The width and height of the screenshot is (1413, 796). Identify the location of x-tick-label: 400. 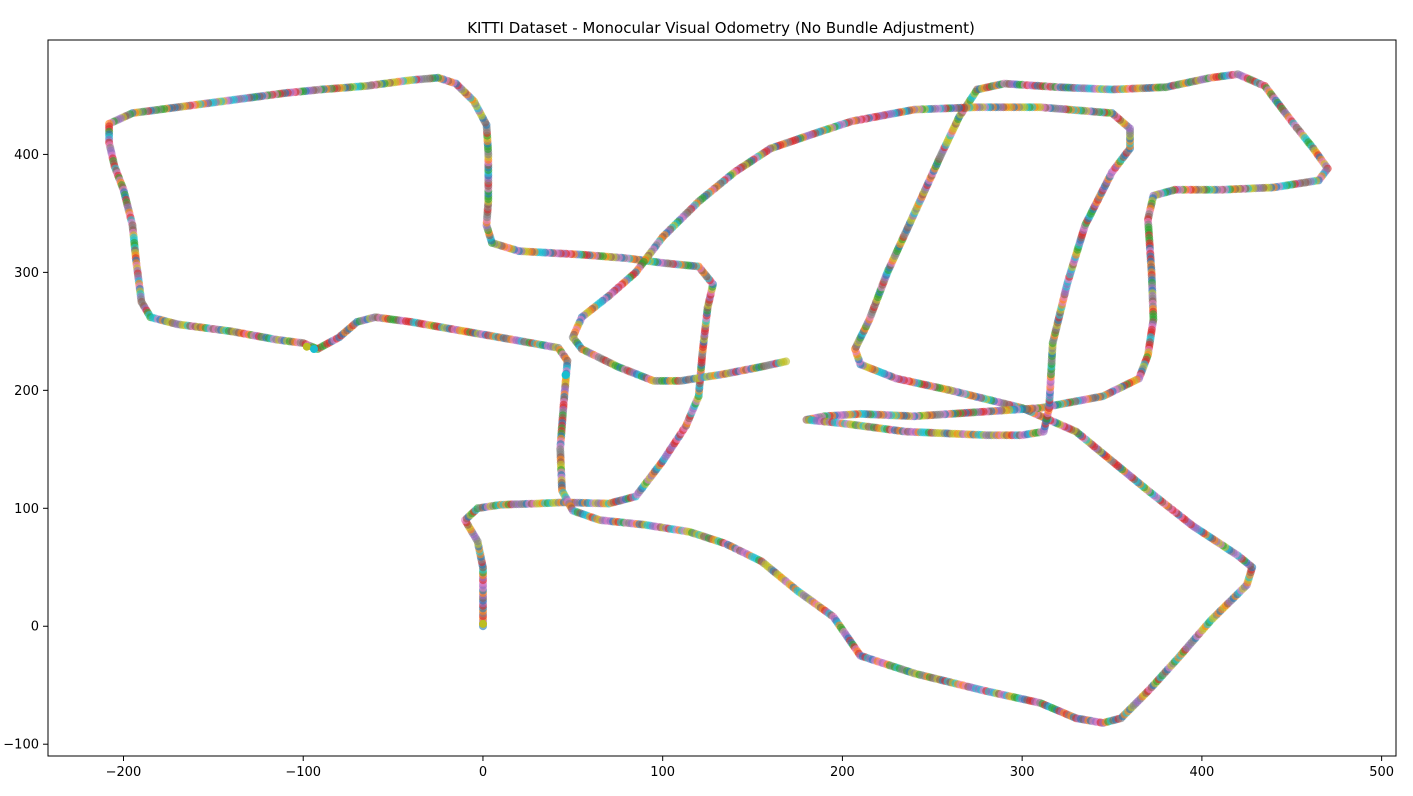
(1201, 772).